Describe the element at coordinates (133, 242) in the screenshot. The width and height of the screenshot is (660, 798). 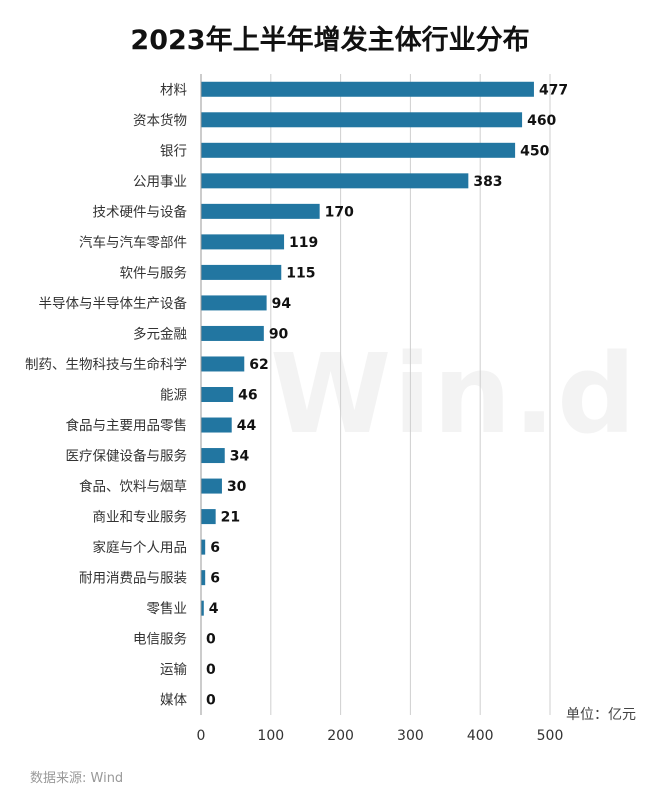
I see `category-label: 汽车与汽车零部件` at that location.